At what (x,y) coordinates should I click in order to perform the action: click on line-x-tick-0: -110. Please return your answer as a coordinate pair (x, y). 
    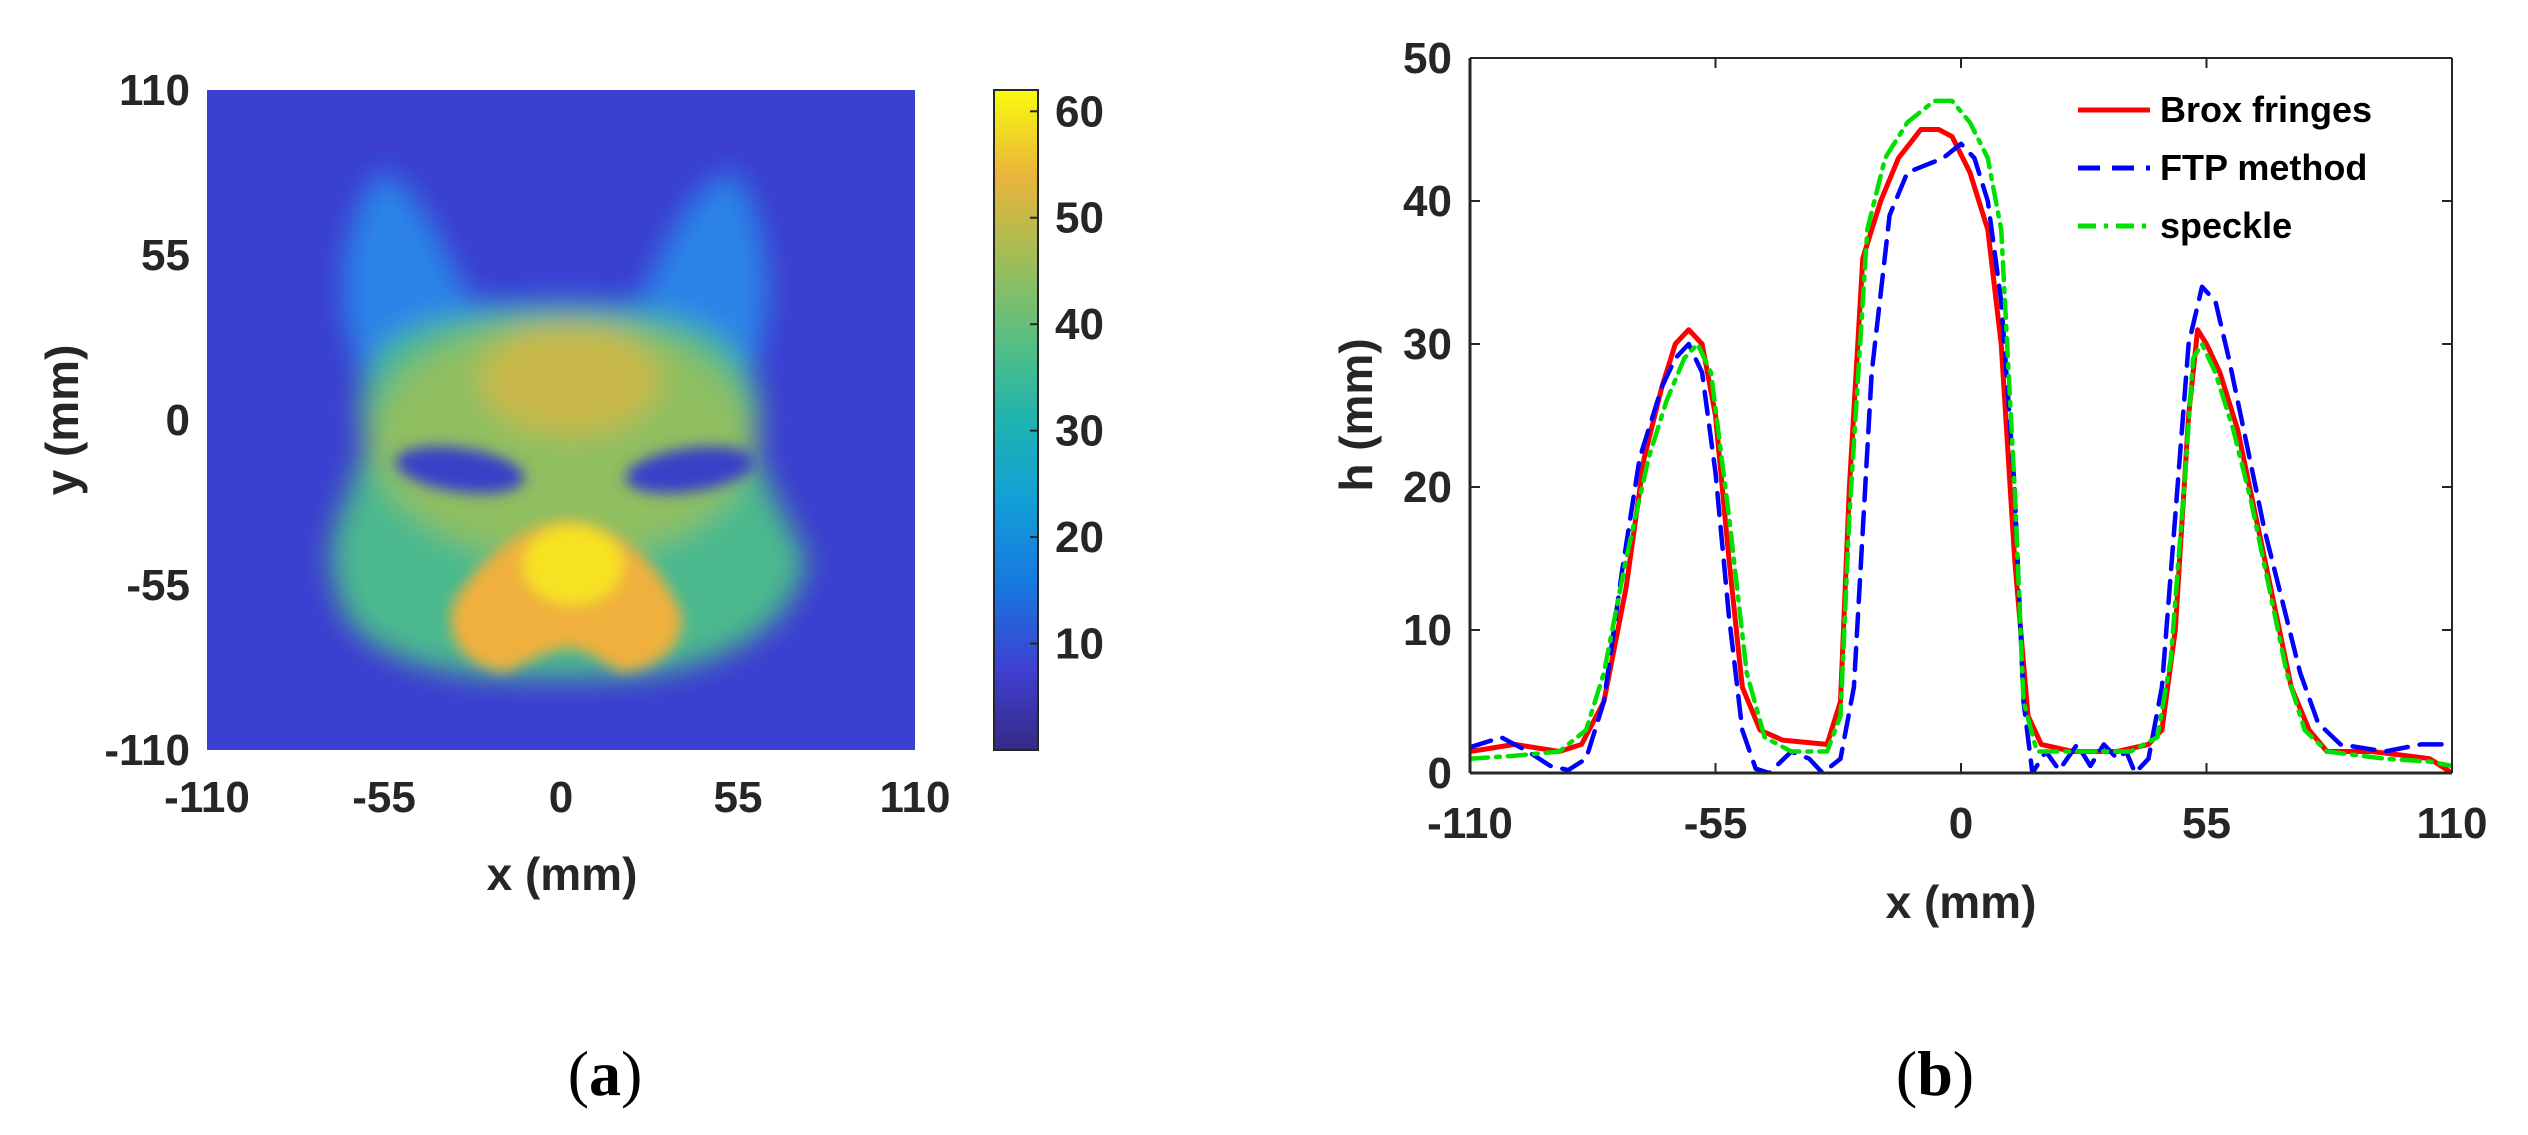
    Looking at the image, I should click on (1470, 823).